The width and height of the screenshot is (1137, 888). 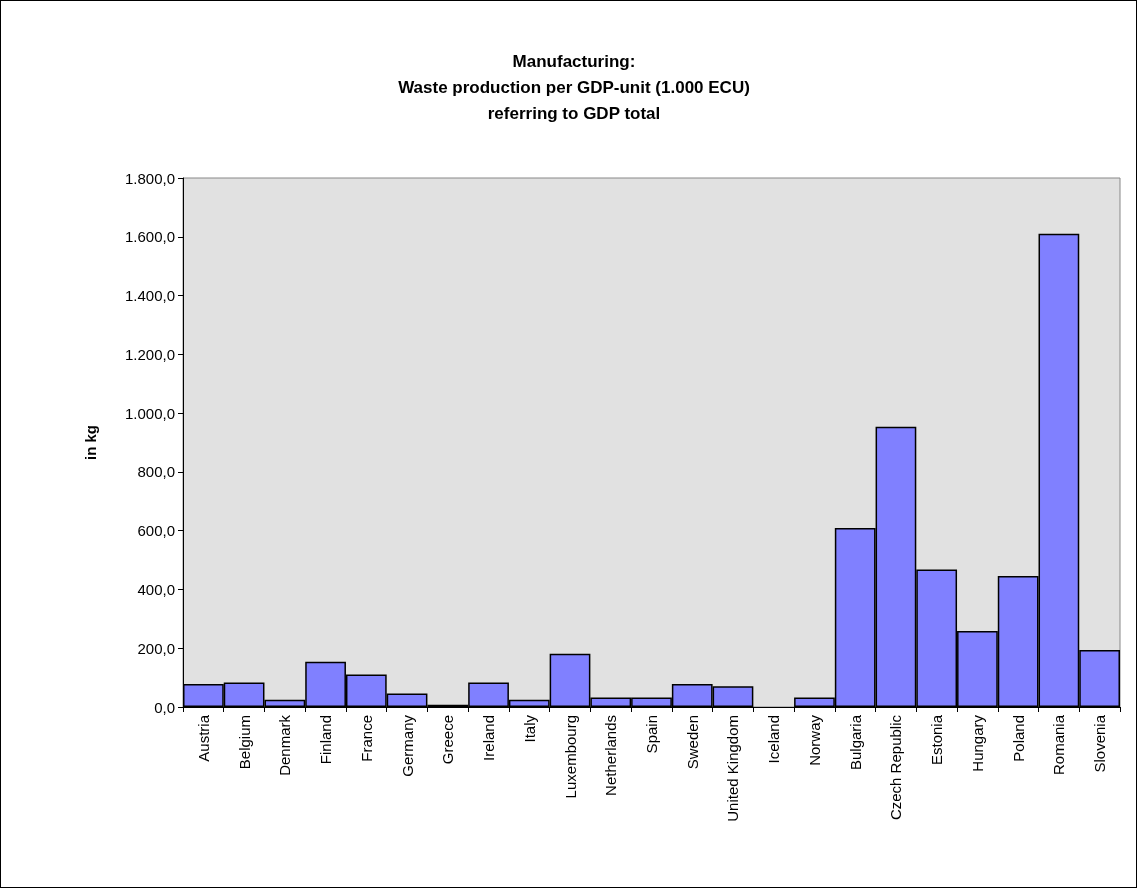 What do you see at coordinates (977, 743) in the screenshot?
I see `x-tick-label: Hungary` at bounding box center [977, 743].